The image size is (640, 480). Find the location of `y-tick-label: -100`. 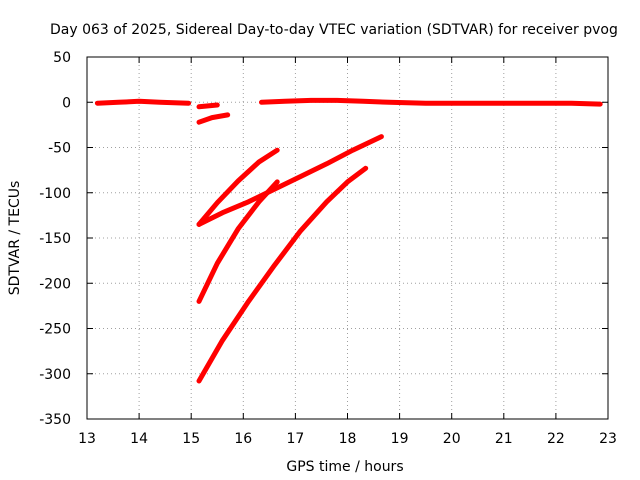

y-tick-label: -100 is located at coordinates (55, 194).